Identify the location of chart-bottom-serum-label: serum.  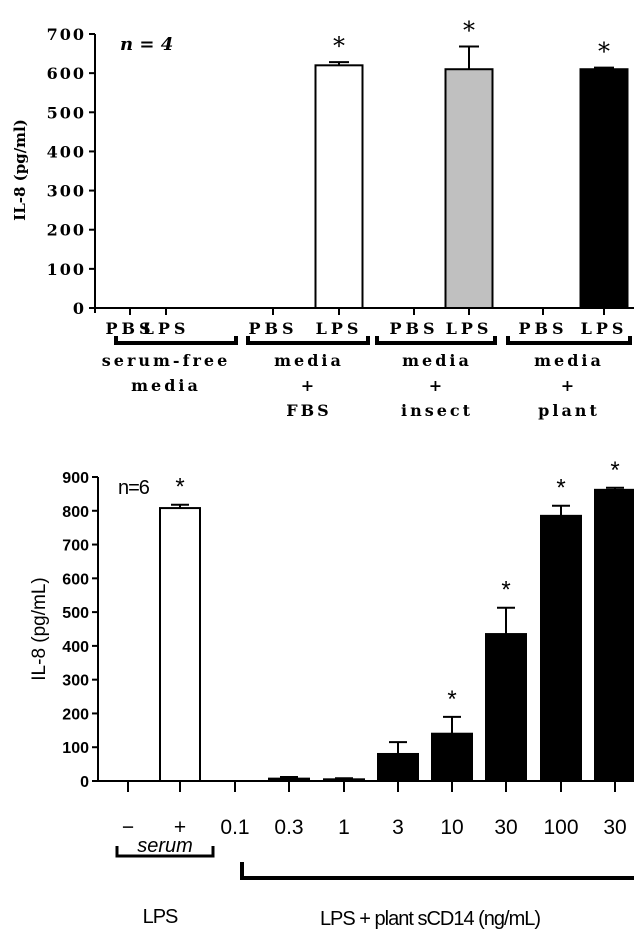
(165, 846).